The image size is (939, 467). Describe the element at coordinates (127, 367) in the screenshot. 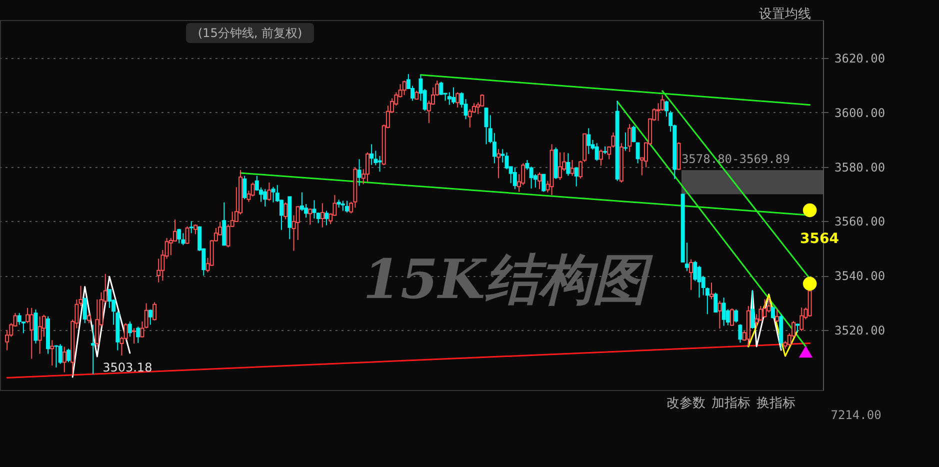

I see `annotation: 3503.18` at that location.